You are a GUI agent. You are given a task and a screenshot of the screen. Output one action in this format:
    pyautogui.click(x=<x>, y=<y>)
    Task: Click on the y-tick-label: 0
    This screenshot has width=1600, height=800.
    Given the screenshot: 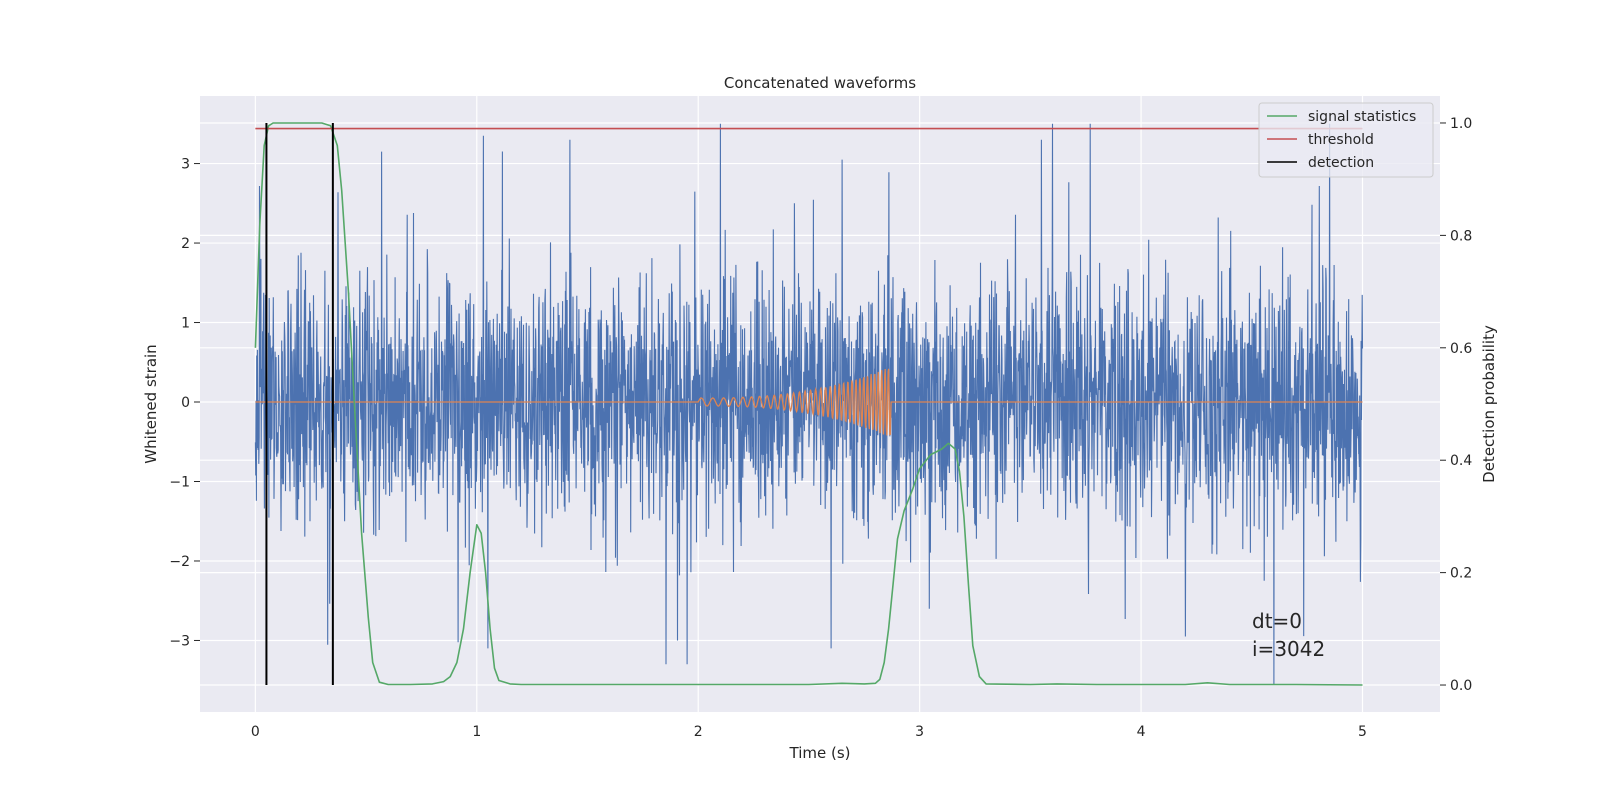 What is the action you would take?
    pyautogui.click(x=185, y=403)
    